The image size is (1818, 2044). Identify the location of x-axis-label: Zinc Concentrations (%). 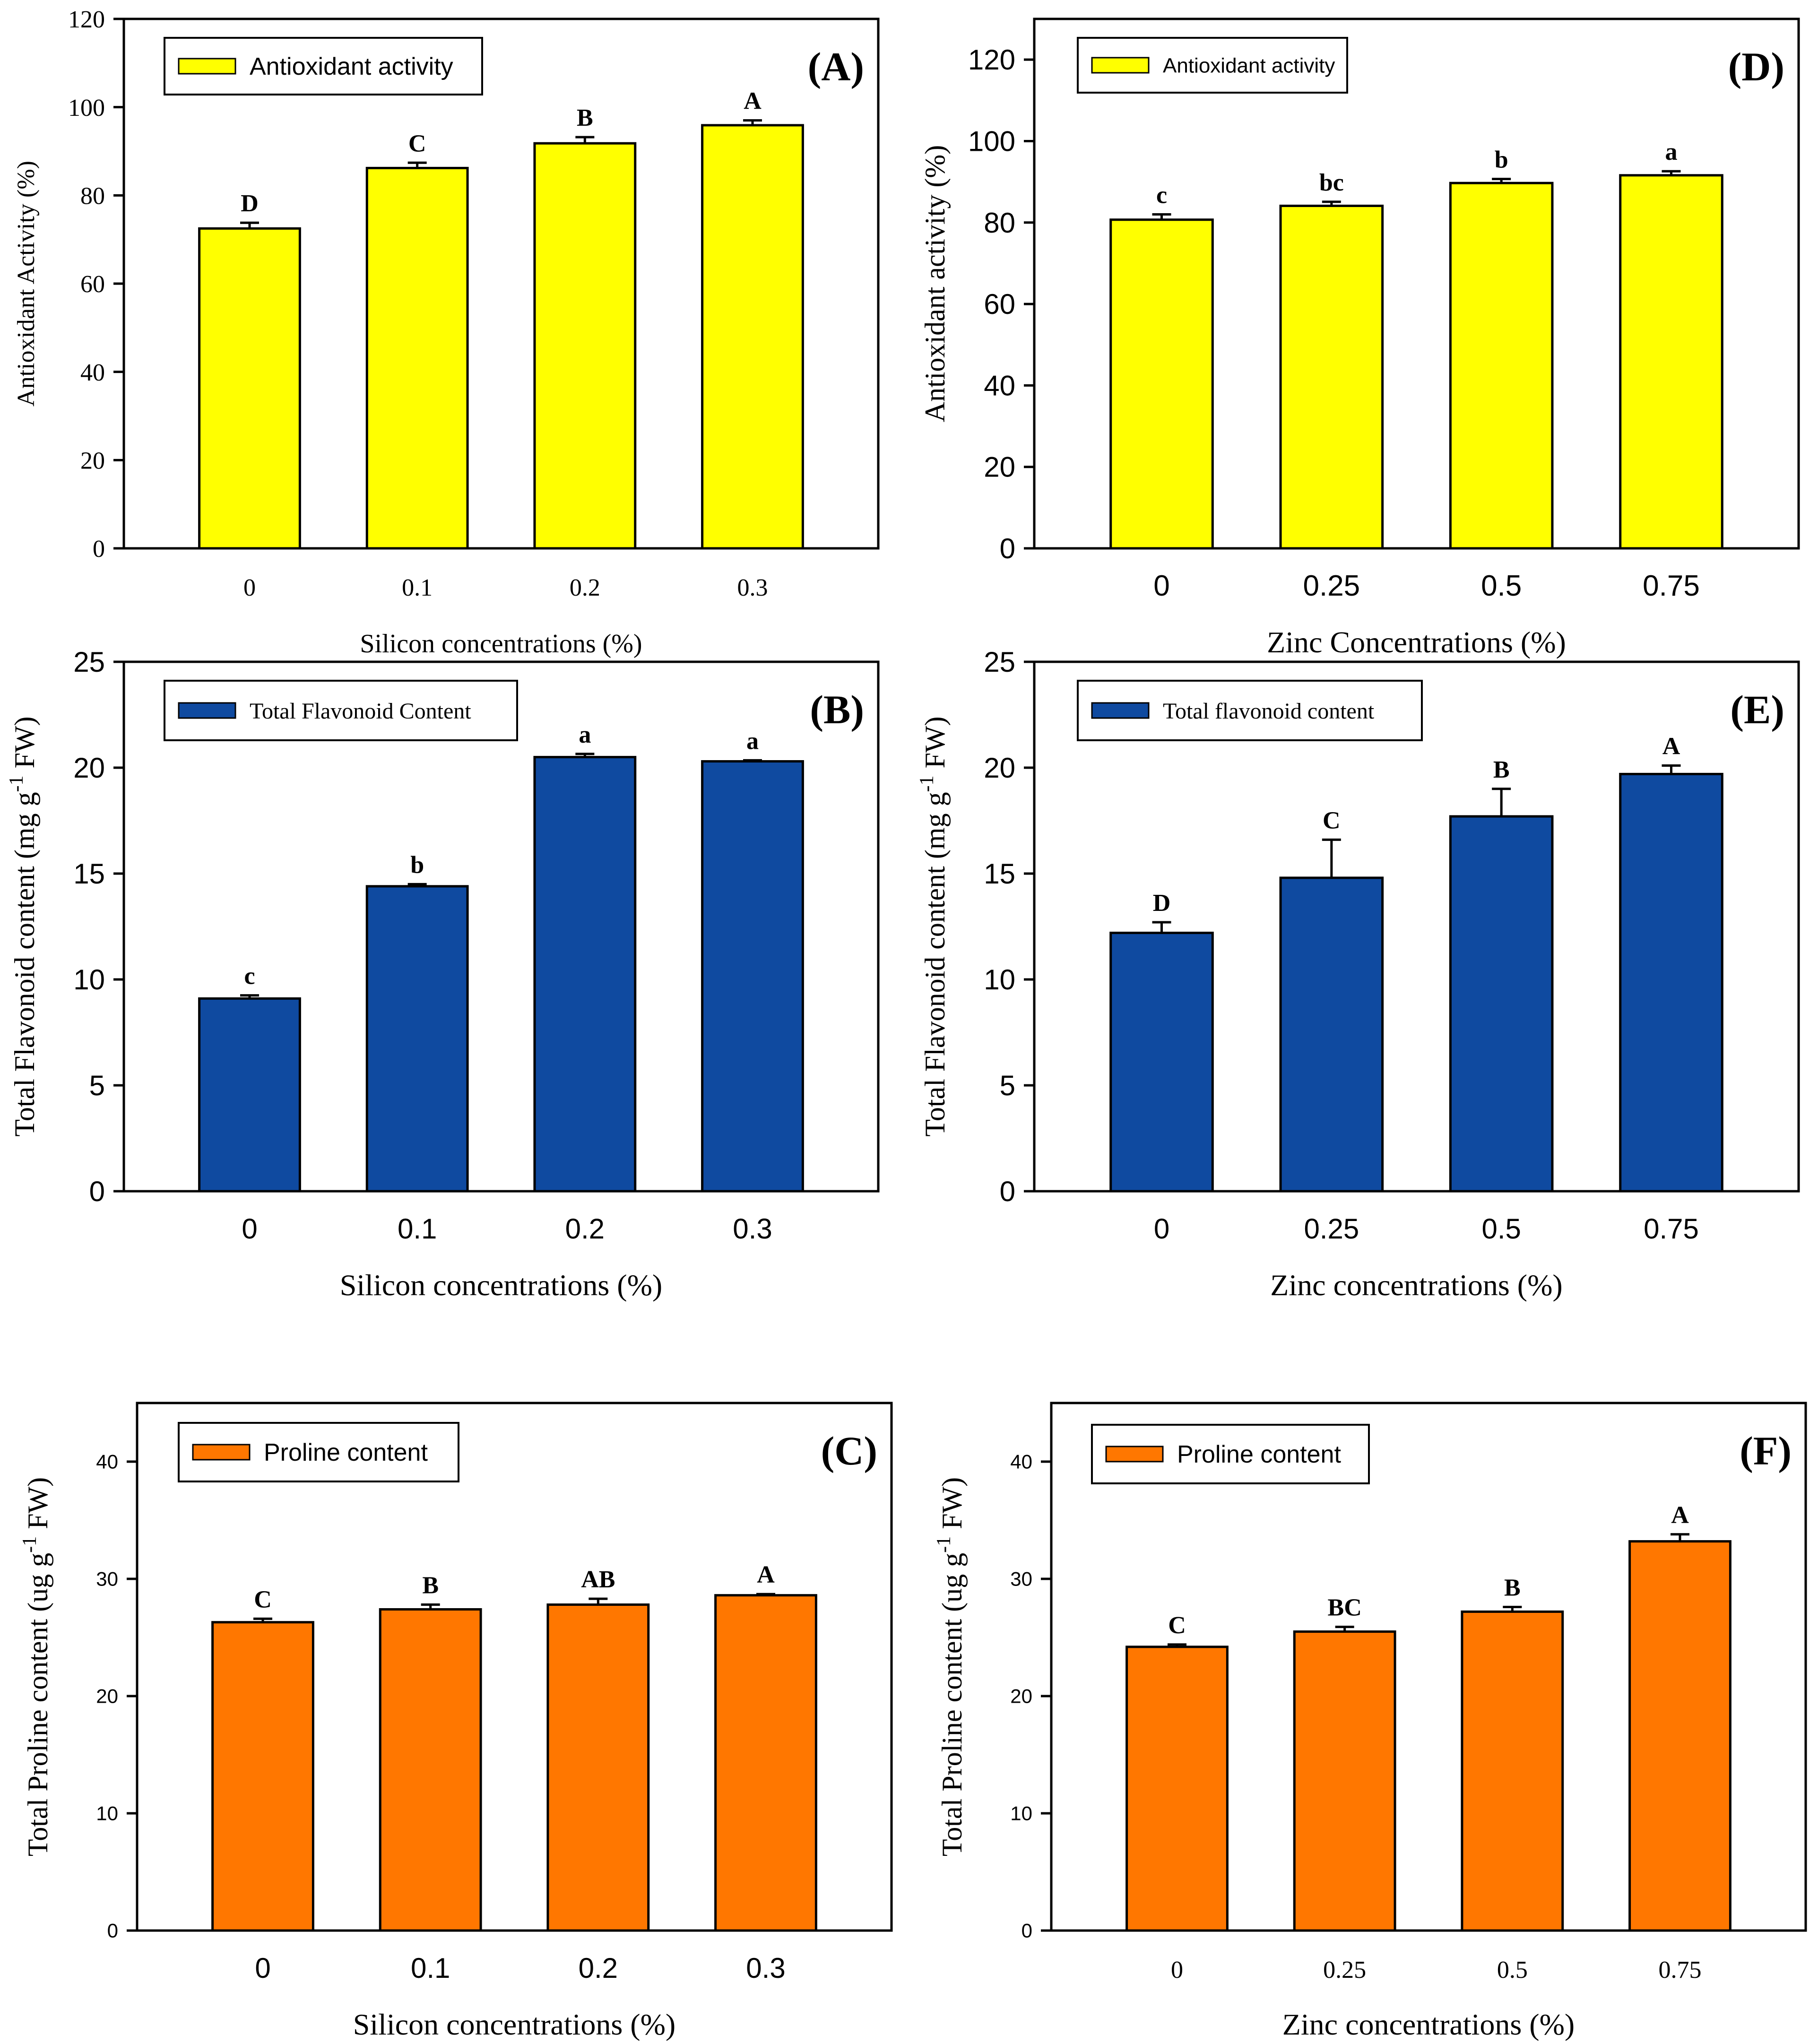
(1416, 642).